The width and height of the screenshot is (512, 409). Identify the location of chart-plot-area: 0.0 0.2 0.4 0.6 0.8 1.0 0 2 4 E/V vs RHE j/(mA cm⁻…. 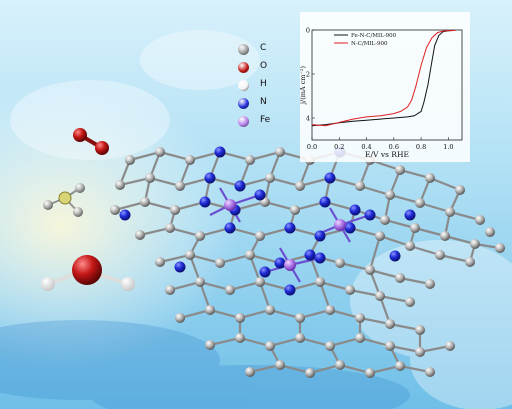
(381, 93).